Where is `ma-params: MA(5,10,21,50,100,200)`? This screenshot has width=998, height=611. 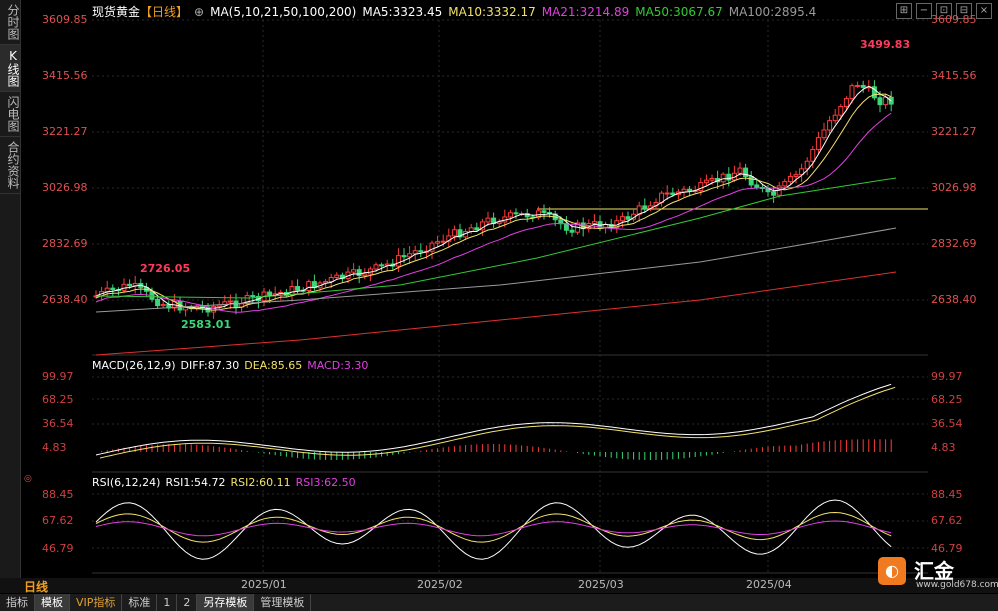 ma-params: MA(5,10,21,50,100,200) is located at coordinates (283, 12).